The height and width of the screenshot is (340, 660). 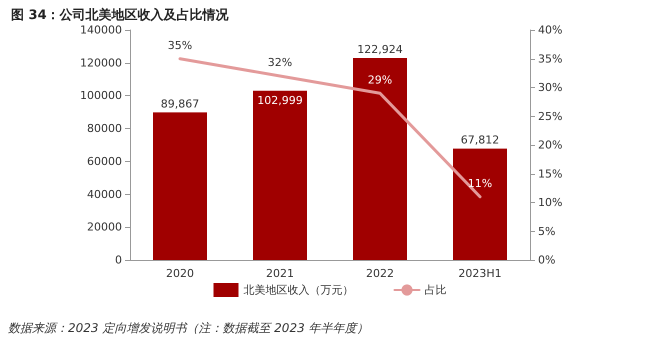 I want to click on y-tick-label: 60000, so click(x=104, y=161).